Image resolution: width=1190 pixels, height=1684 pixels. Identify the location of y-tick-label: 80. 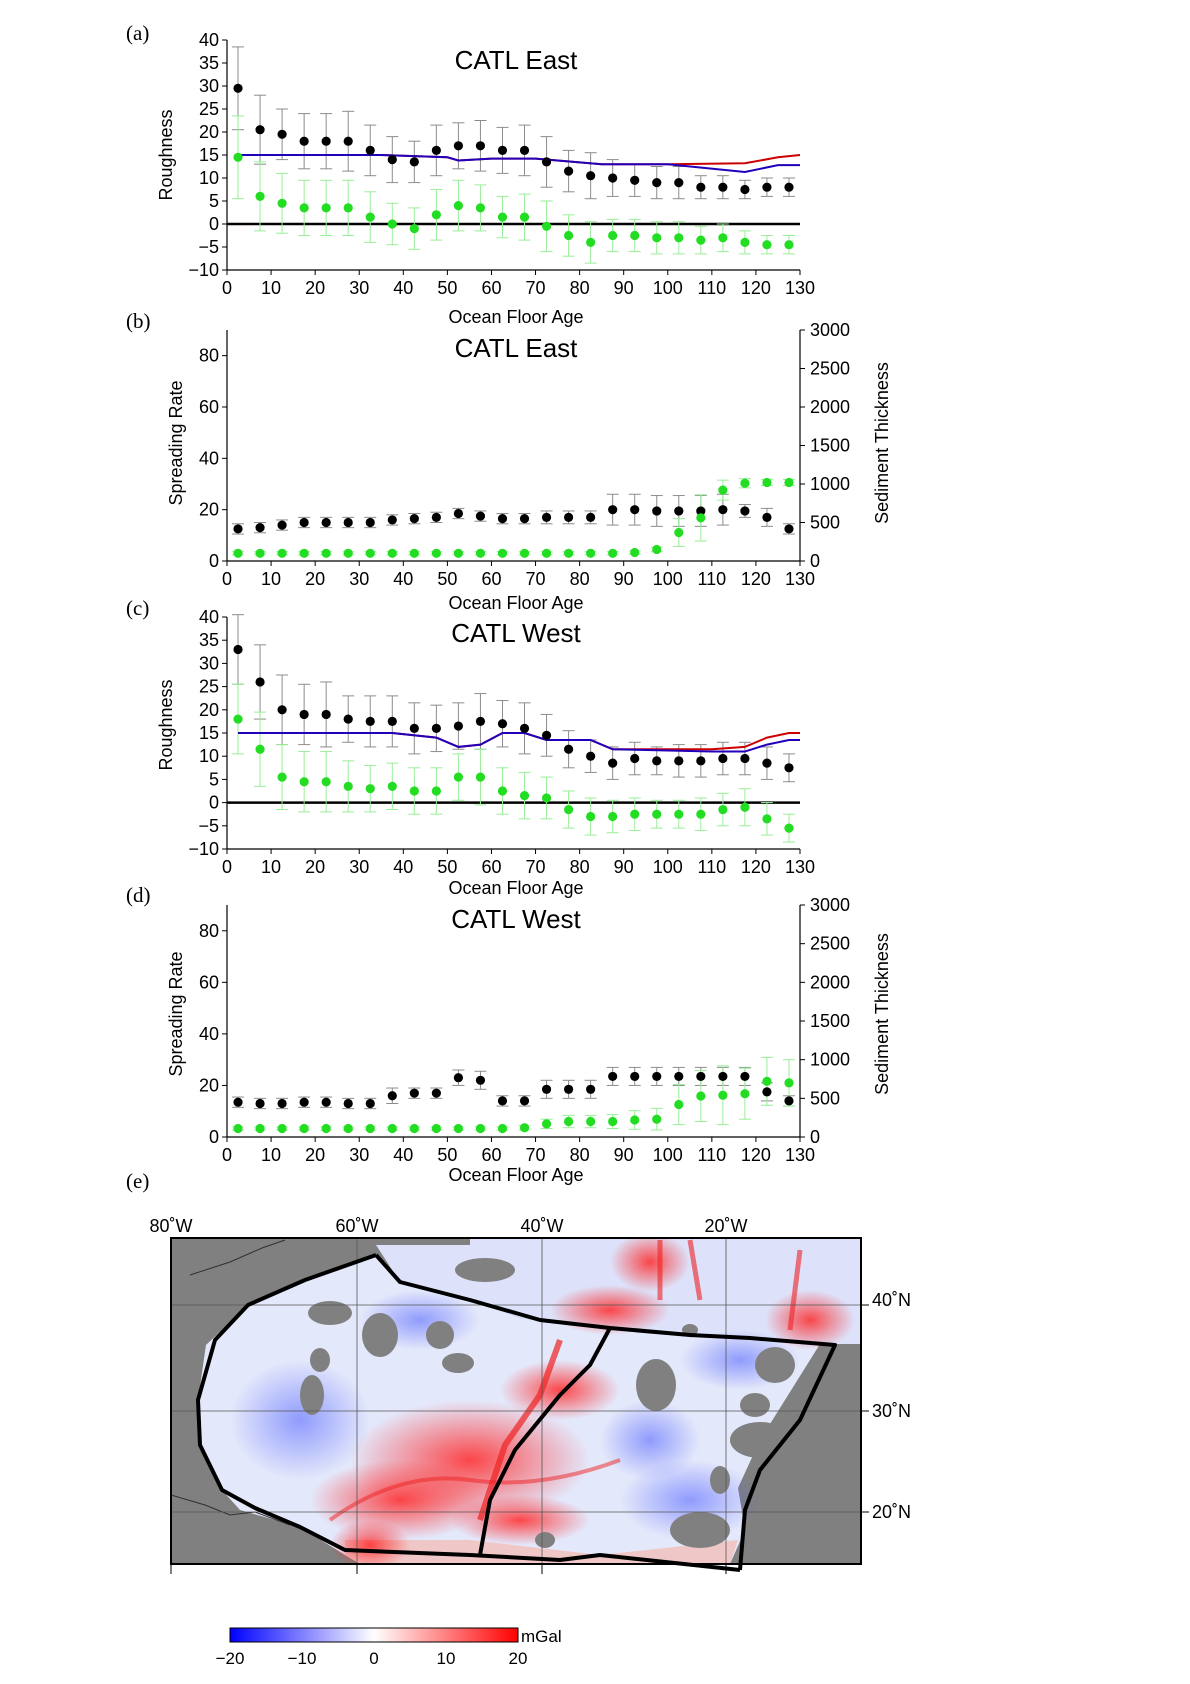
(209, 356).